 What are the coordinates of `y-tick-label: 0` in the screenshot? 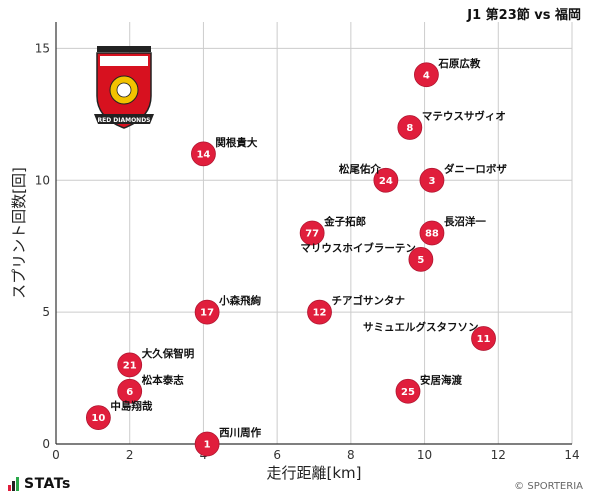 It's located at (46, 444).